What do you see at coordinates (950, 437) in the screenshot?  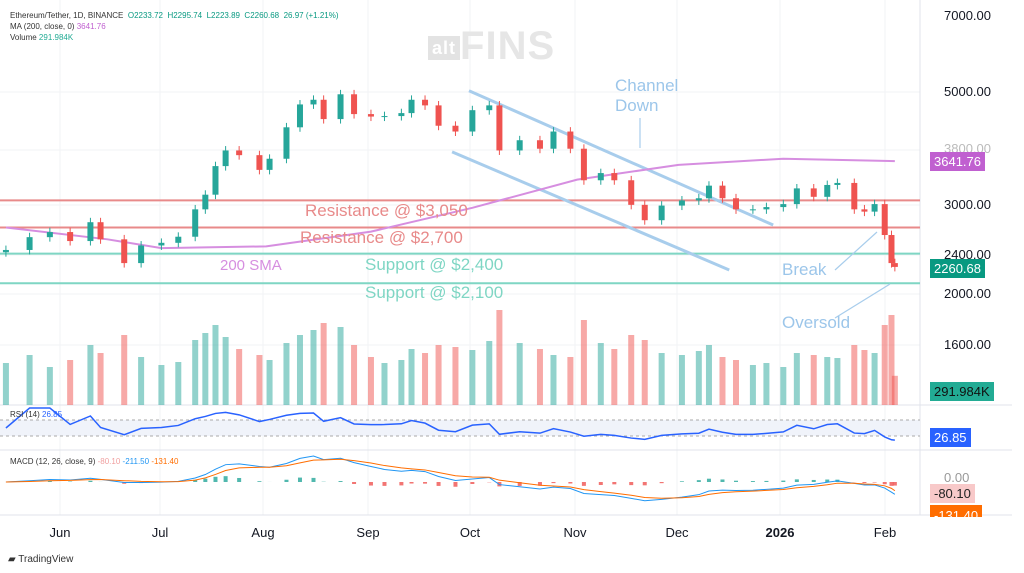 I see `rsi-tag: 26.85` at bounding box center [950, 437].